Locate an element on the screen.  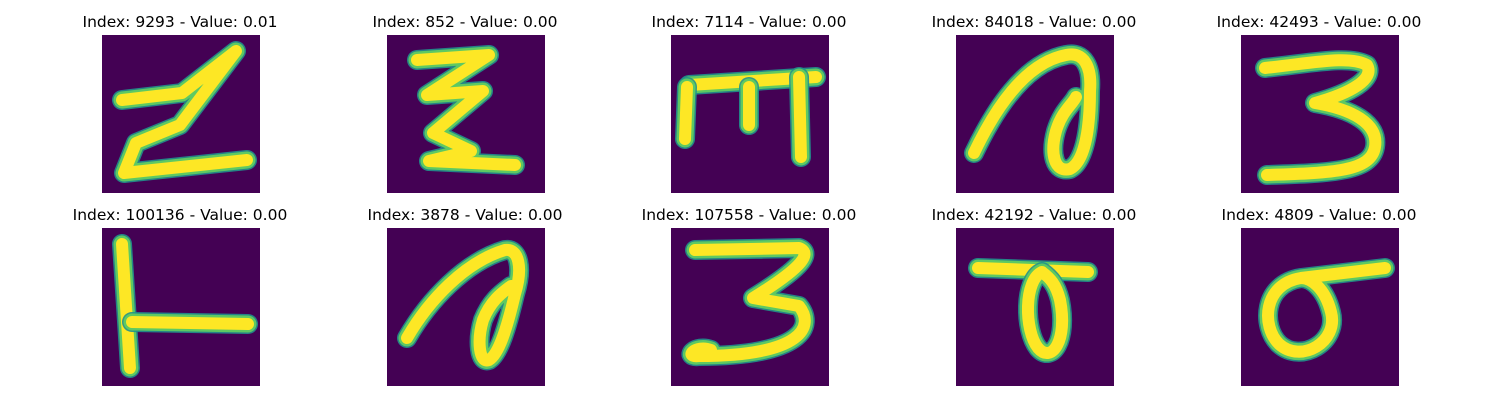
digit-panel: Index: 42493 - Value: 0.00 is located at coordinates (1319, 103).